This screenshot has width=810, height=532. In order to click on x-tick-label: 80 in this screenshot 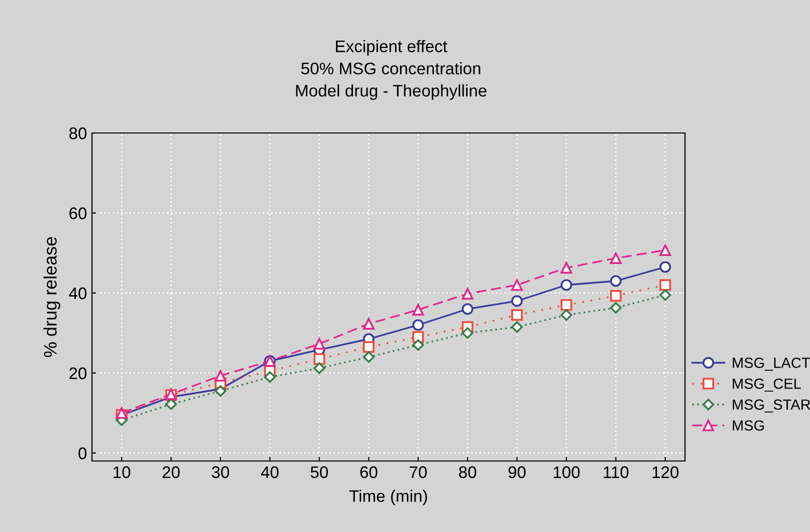, I will do `click(467, 472)`.